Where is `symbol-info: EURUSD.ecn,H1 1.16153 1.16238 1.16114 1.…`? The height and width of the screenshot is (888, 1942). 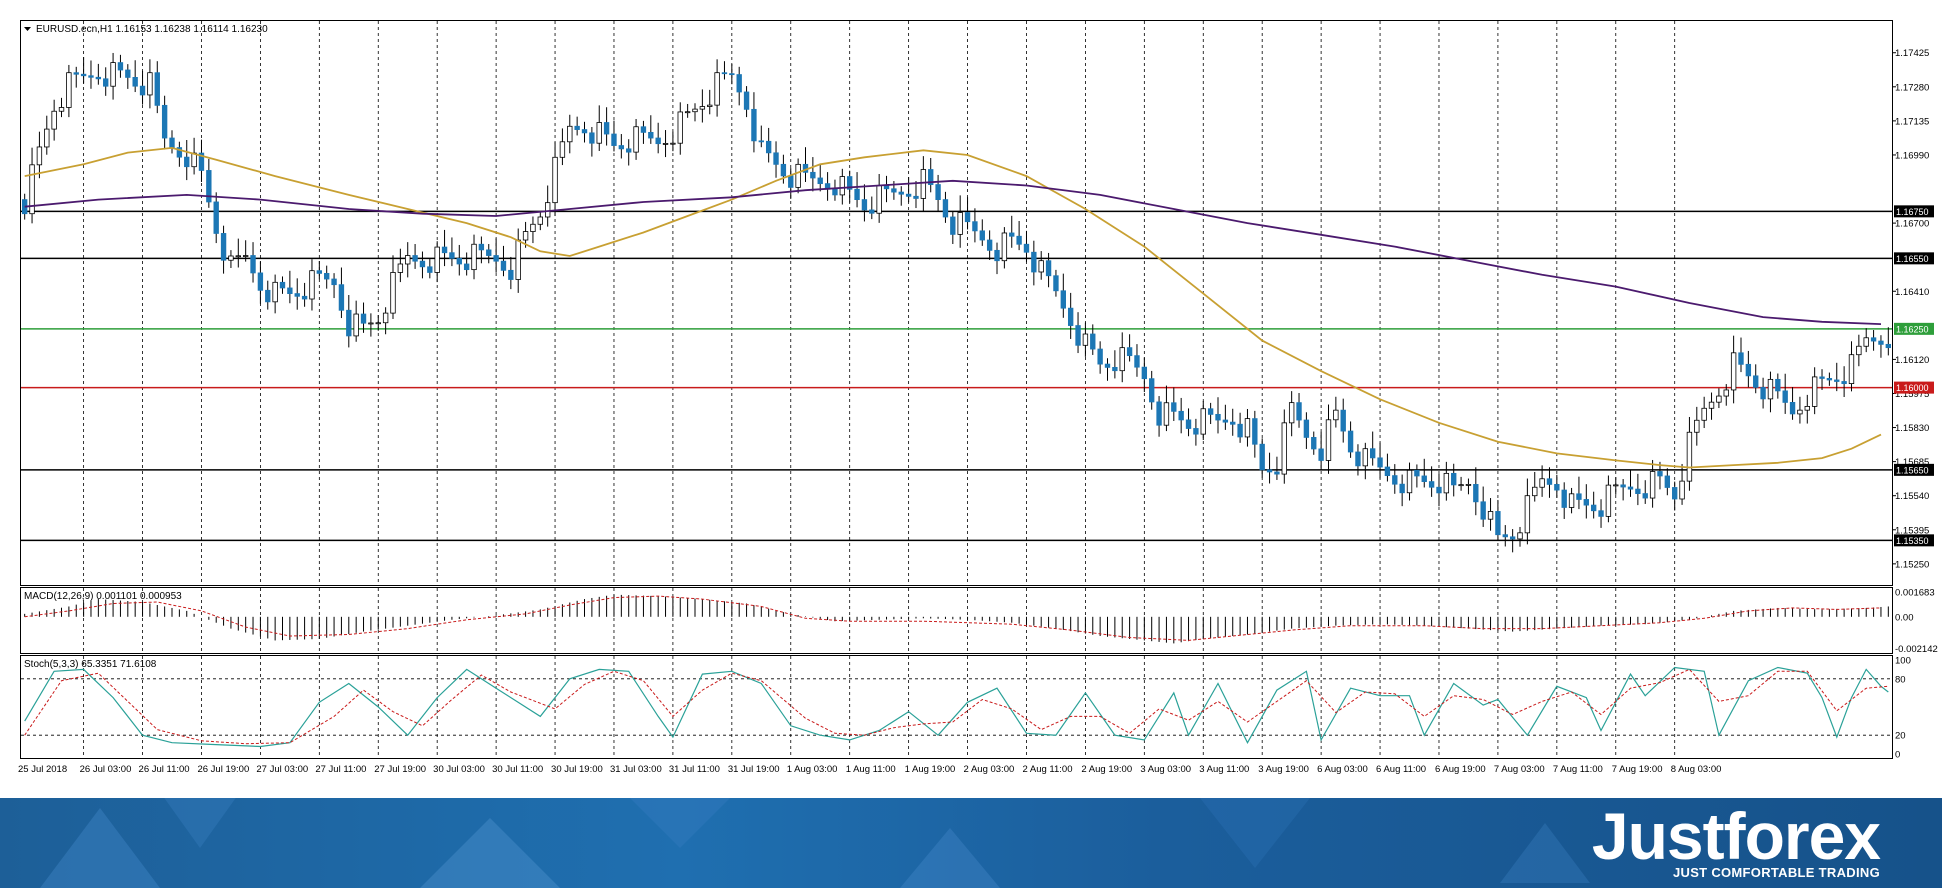
symbol-info: EURUSD.ecn,H1 1.16153 1.16238 1.16114 1.… is located at coordinates (152, 29).